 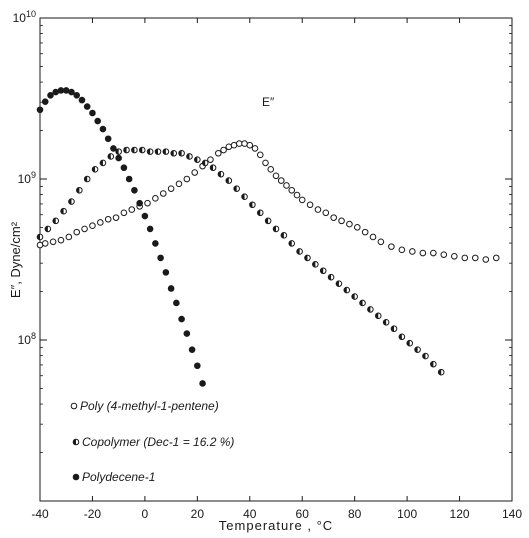 What do you see at coordinates (76, 477) in the screenshot?
I see `legend-marker-filled` at bounding box center [76, 477].